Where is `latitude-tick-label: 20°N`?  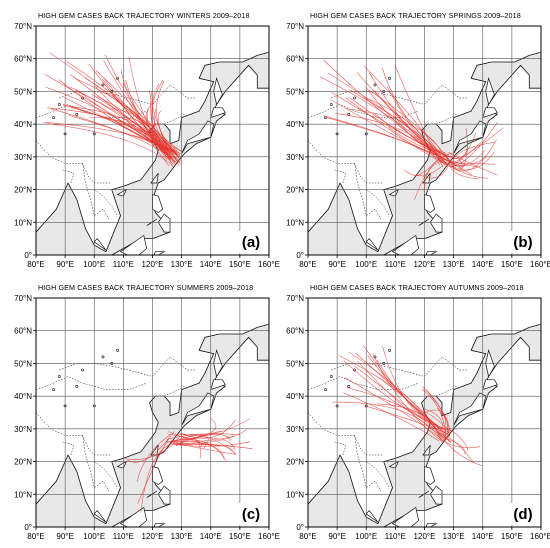 latitude-tick-label: 20°N is located at coordinates (23, 190).